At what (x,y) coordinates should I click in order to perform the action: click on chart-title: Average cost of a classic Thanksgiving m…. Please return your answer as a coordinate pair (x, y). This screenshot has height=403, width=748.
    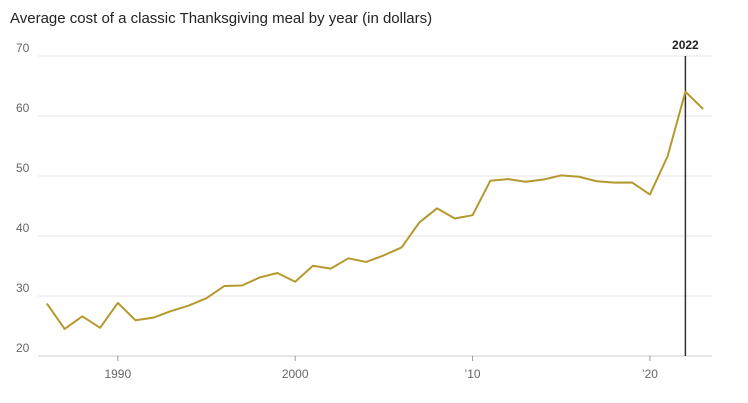
    Looking at the image, I should click on (221, 18).